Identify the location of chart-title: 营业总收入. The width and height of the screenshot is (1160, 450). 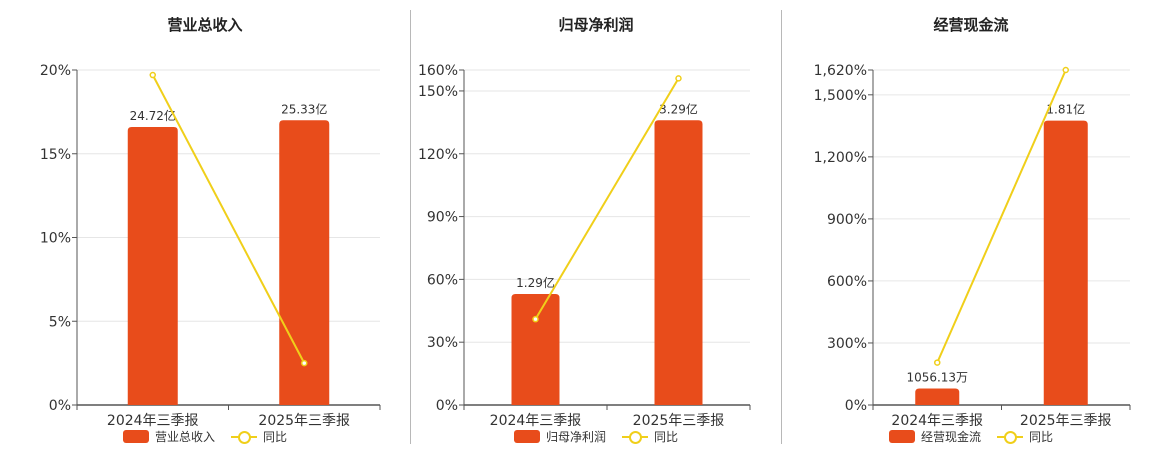
(205, 25).